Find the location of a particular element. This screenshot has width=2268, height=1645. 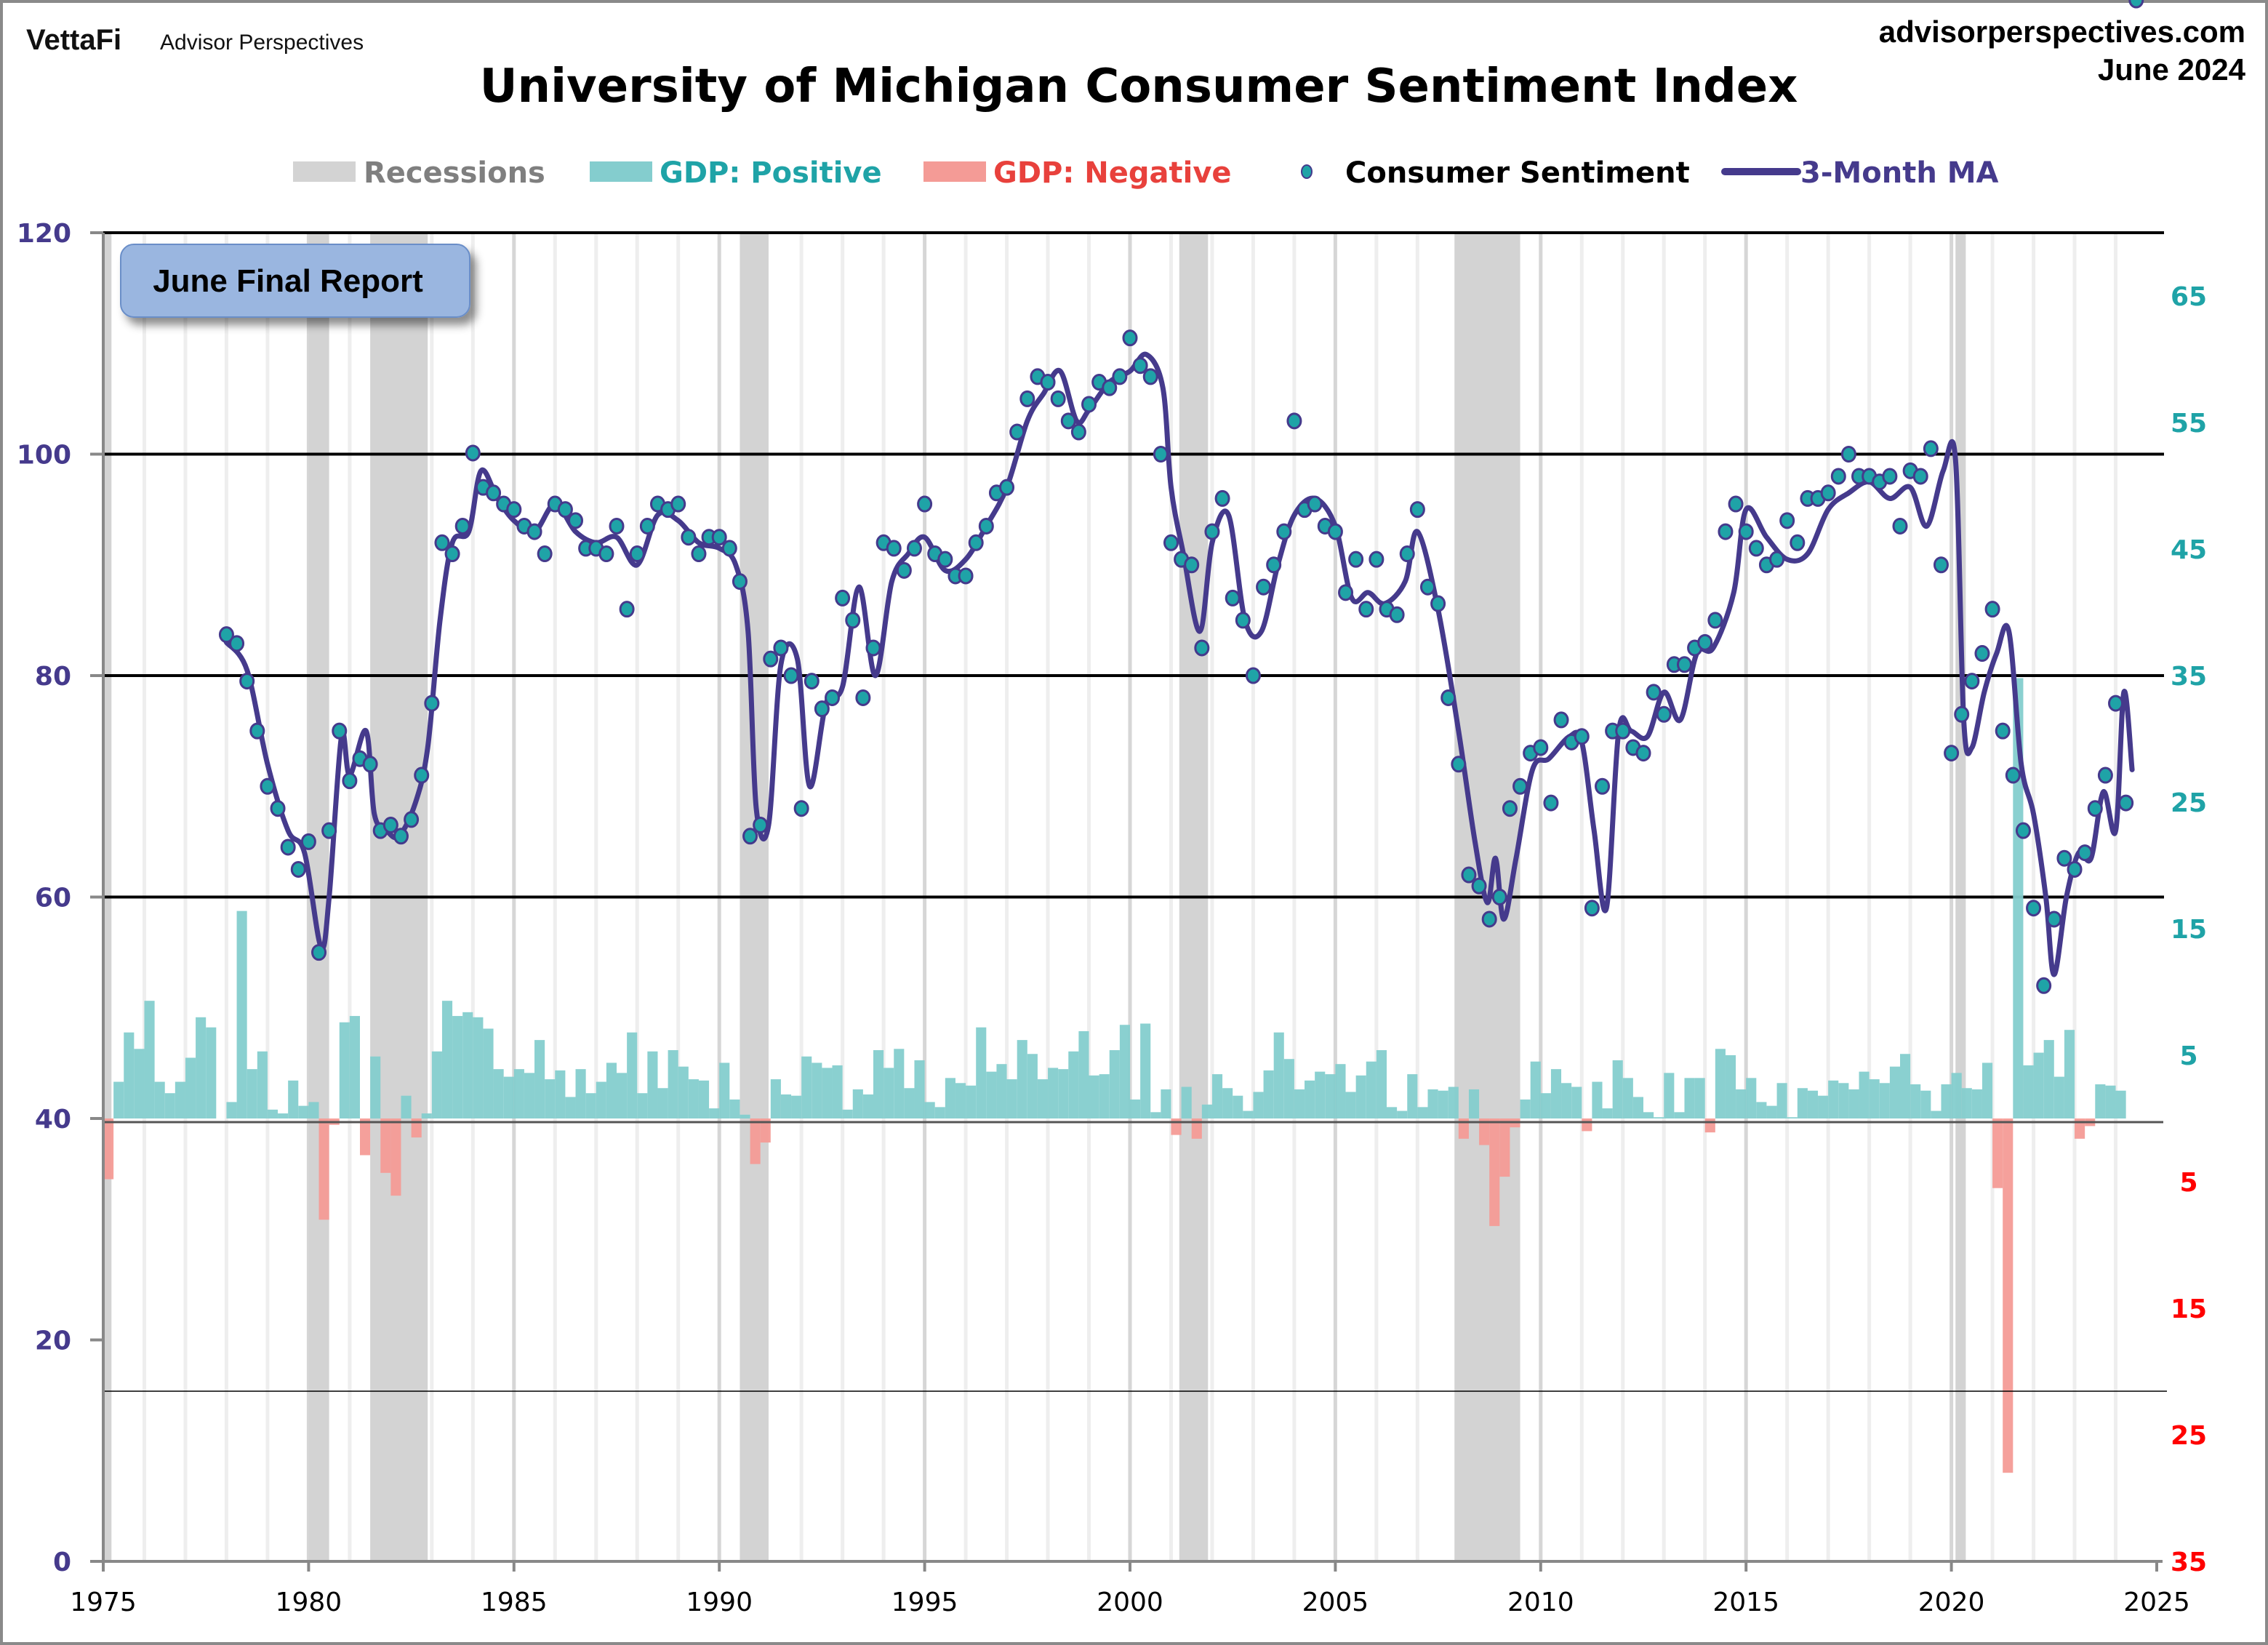

report-callout-box is located at coordinates (295, 281).